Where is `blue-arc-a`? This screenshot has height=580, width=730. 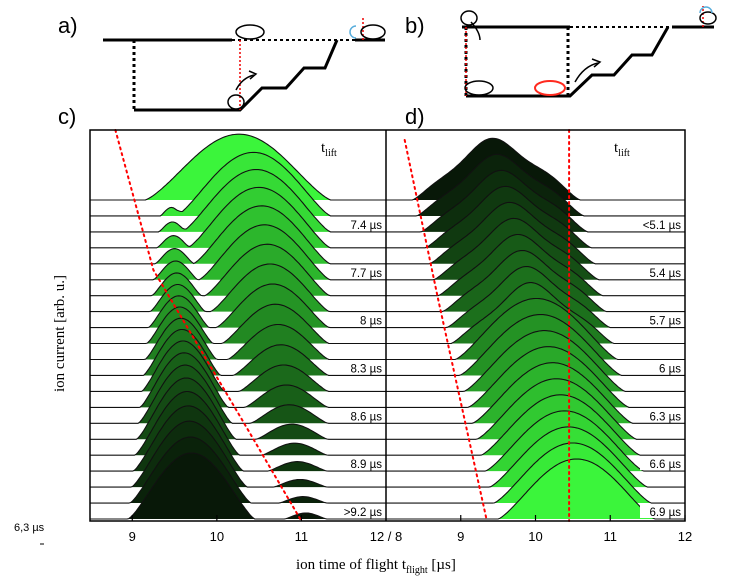
blue-arc-a is located at coordinates (353, 32).